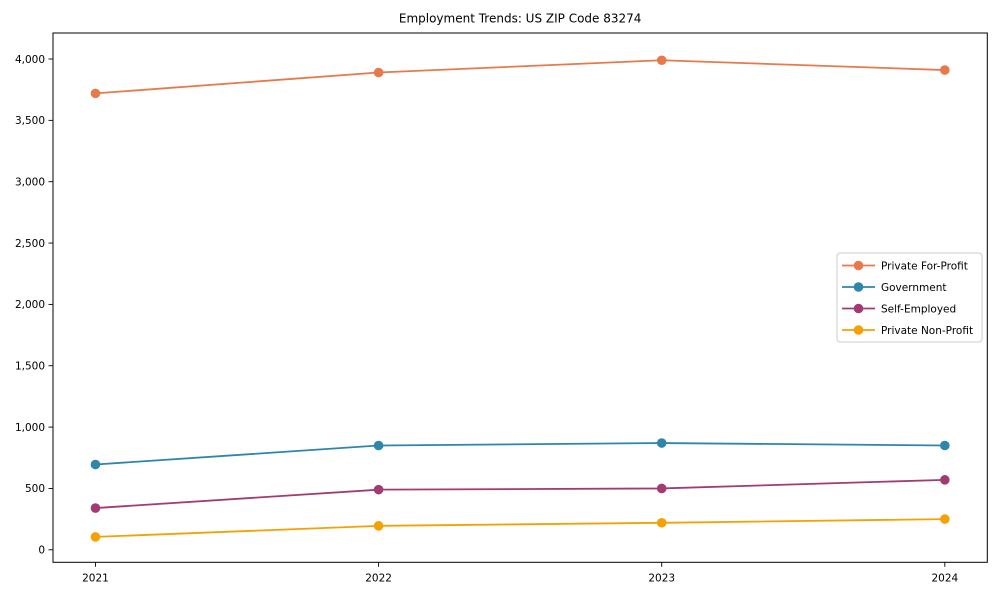  Describe the element at coordinates (945, 445) in the screenshot. I see `data-point-1-2024` at that location.